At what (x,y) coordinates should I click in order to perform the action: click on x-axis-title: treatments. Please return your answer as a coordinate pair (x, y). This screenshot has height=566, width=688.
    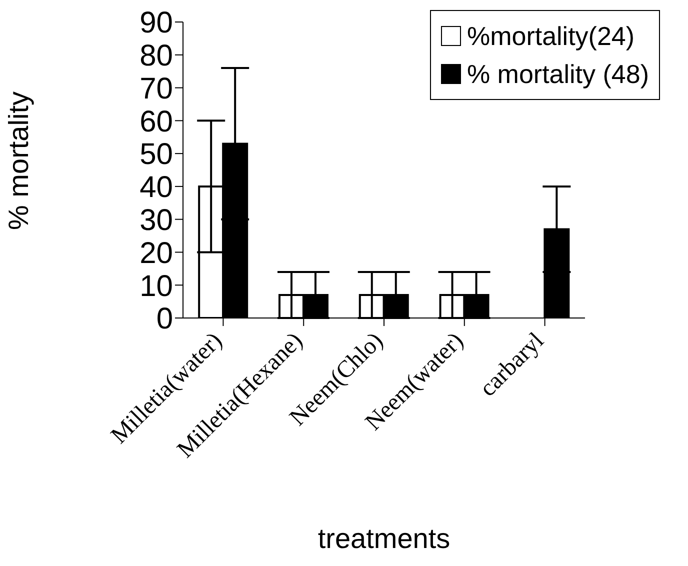
    Looking at the image, I should click on (384, 538).